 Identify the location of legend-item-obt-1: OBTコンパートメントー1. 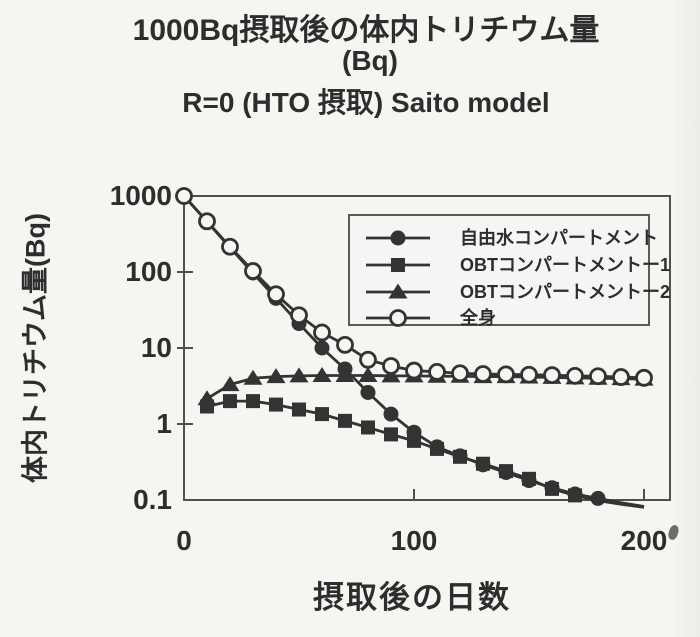
(517, 265).